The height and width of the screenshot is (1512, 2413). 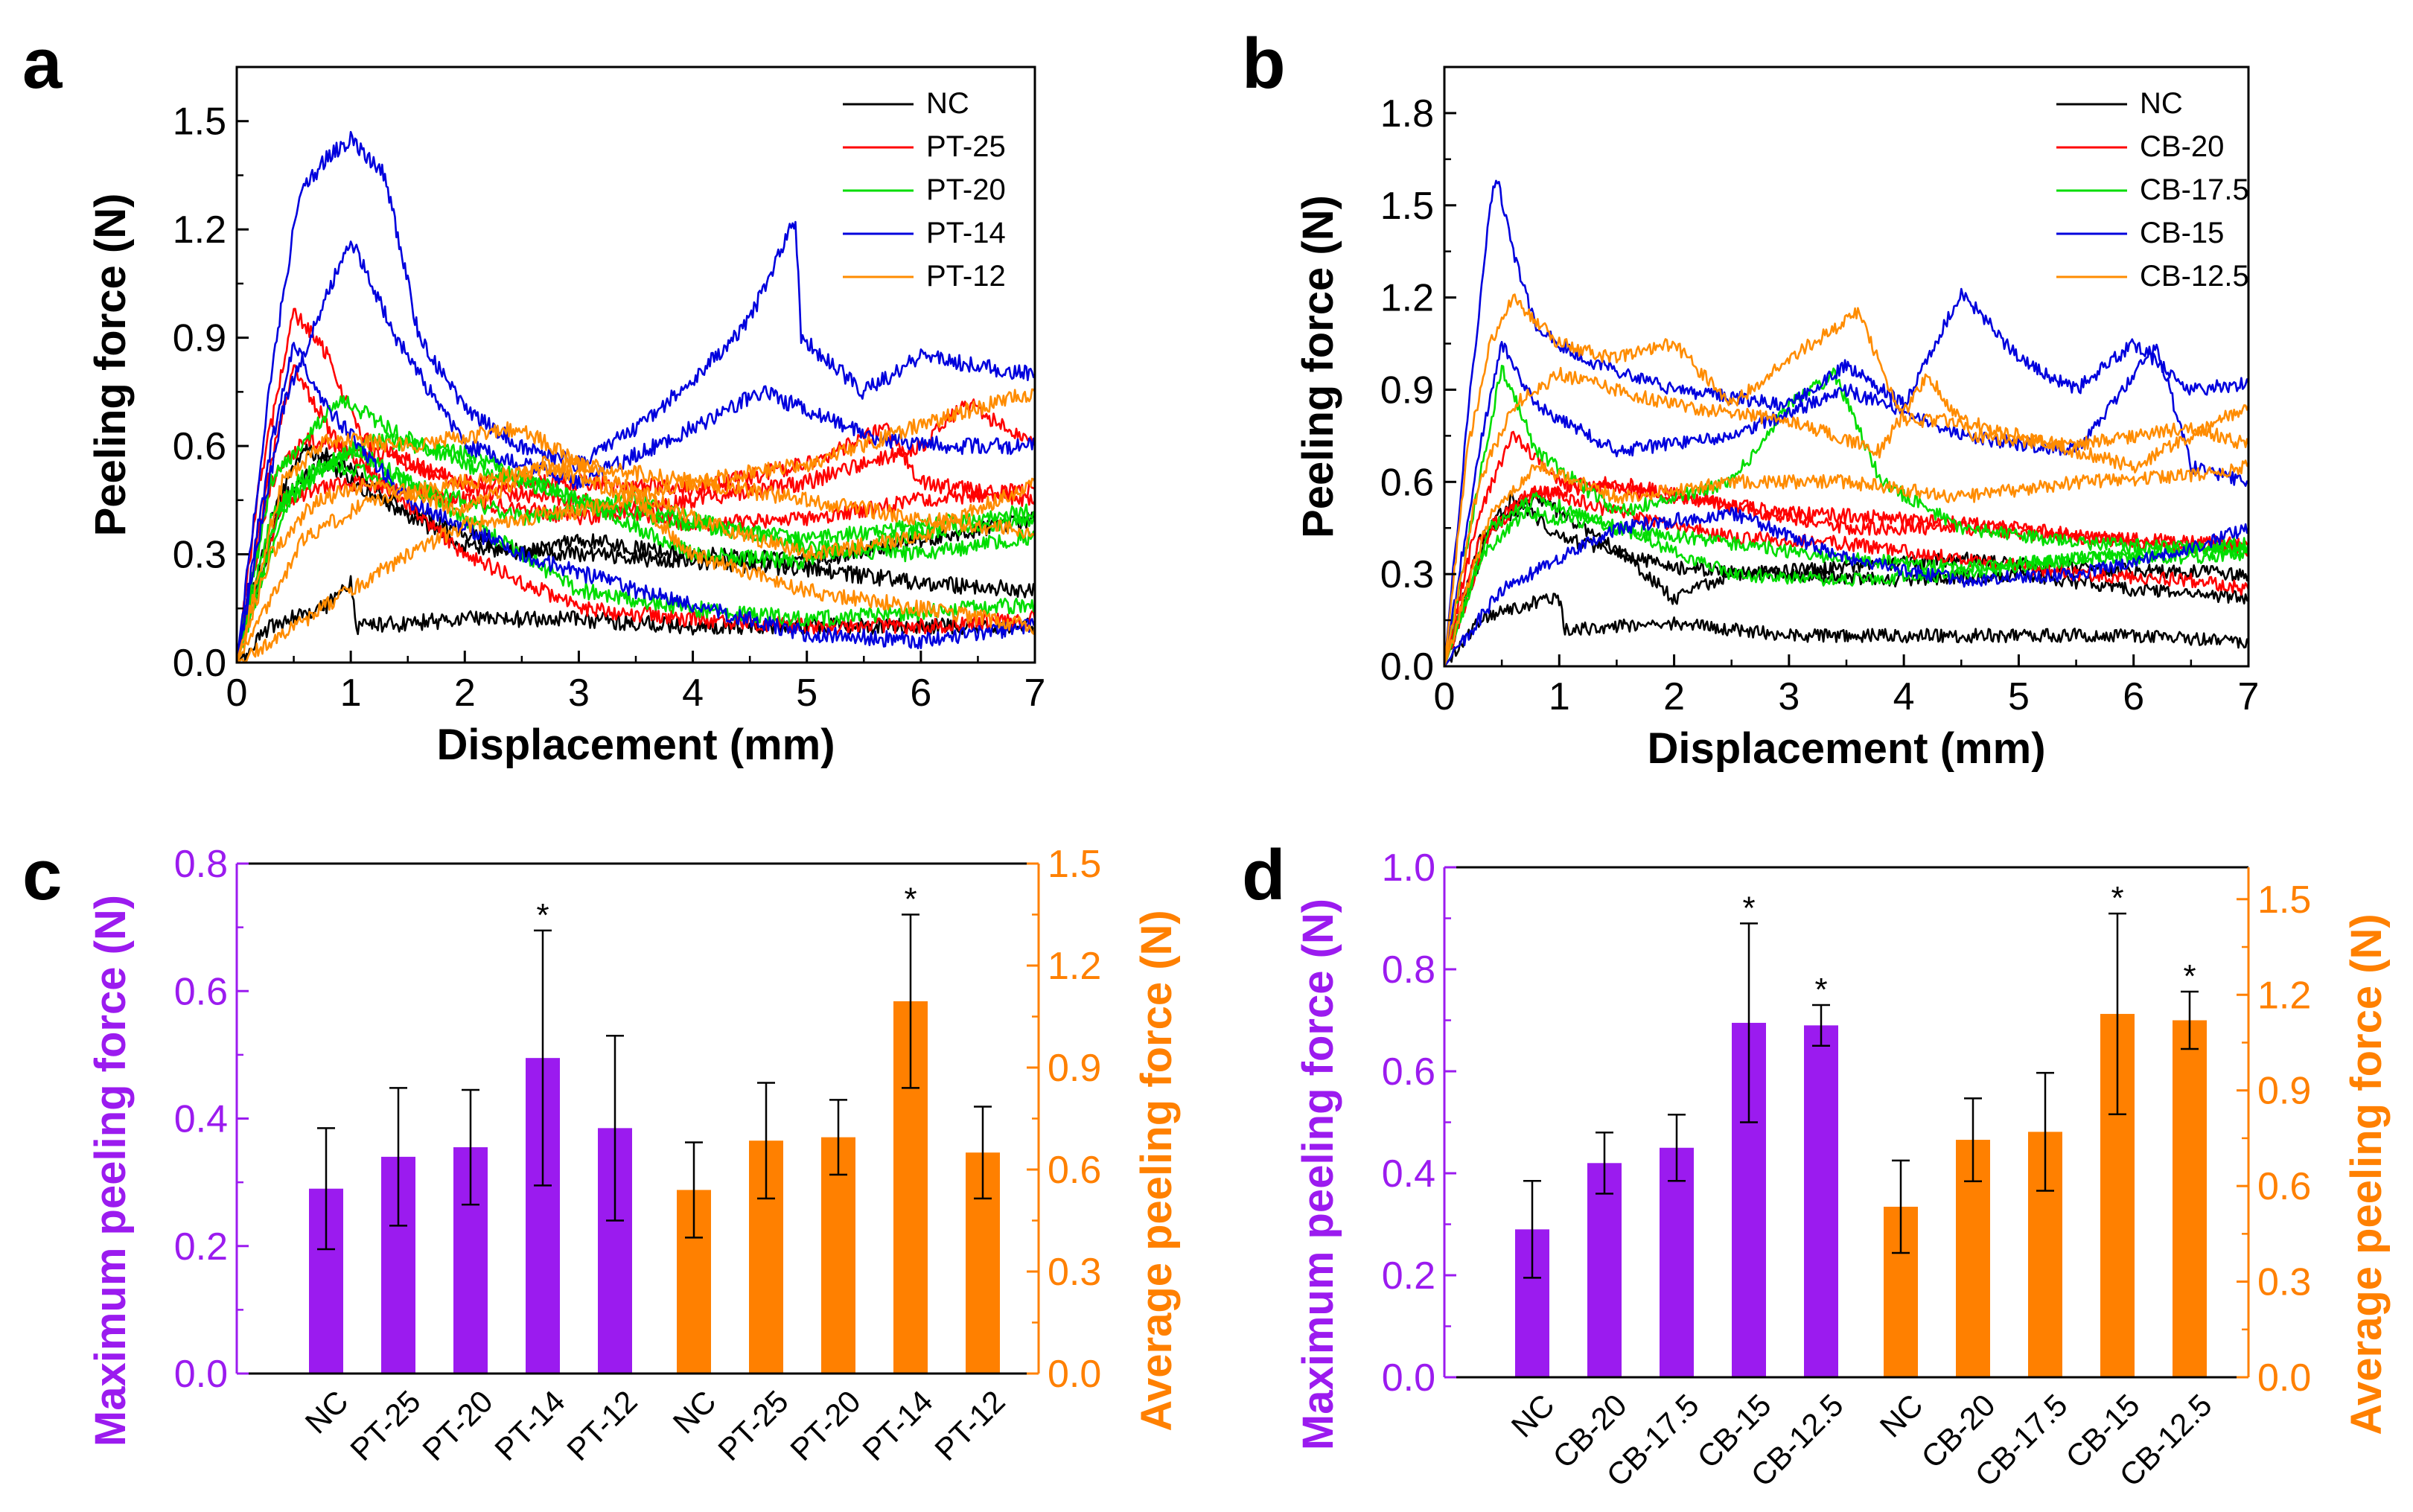 What do you see at coordinates (201, 1119) in the screenshot?
I see `left-tick-label: 0.4` at bounding box center [201, 1119].